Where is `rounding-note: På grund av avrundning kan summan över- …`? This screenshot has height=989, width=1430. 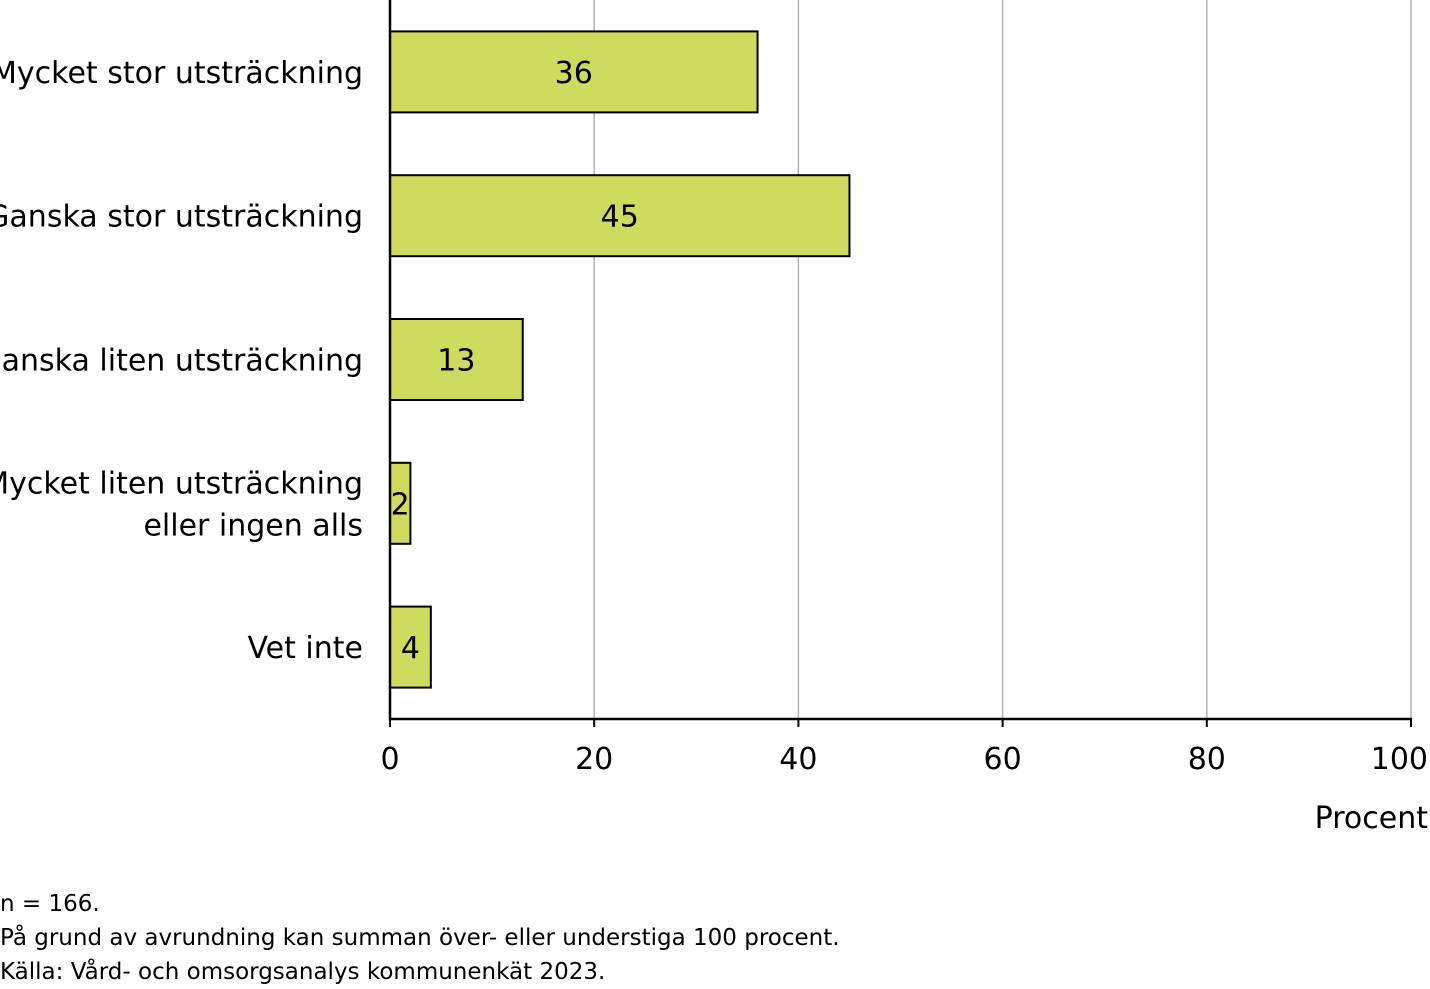
rounding-note: På grund av avrundning kan summan över- … is located at coordinates (420, 938).